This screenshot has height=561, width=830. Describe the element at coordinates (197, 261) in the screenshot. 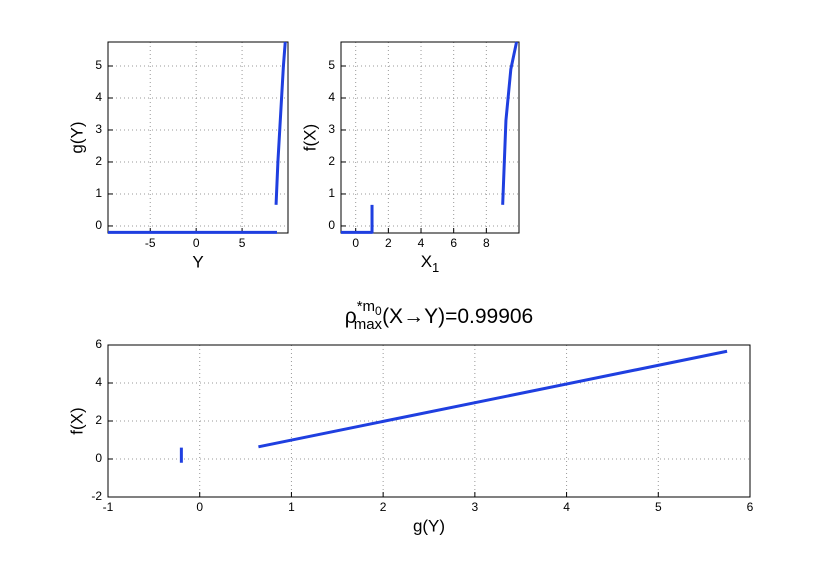

I see `x-axis-label: Y` at that location.